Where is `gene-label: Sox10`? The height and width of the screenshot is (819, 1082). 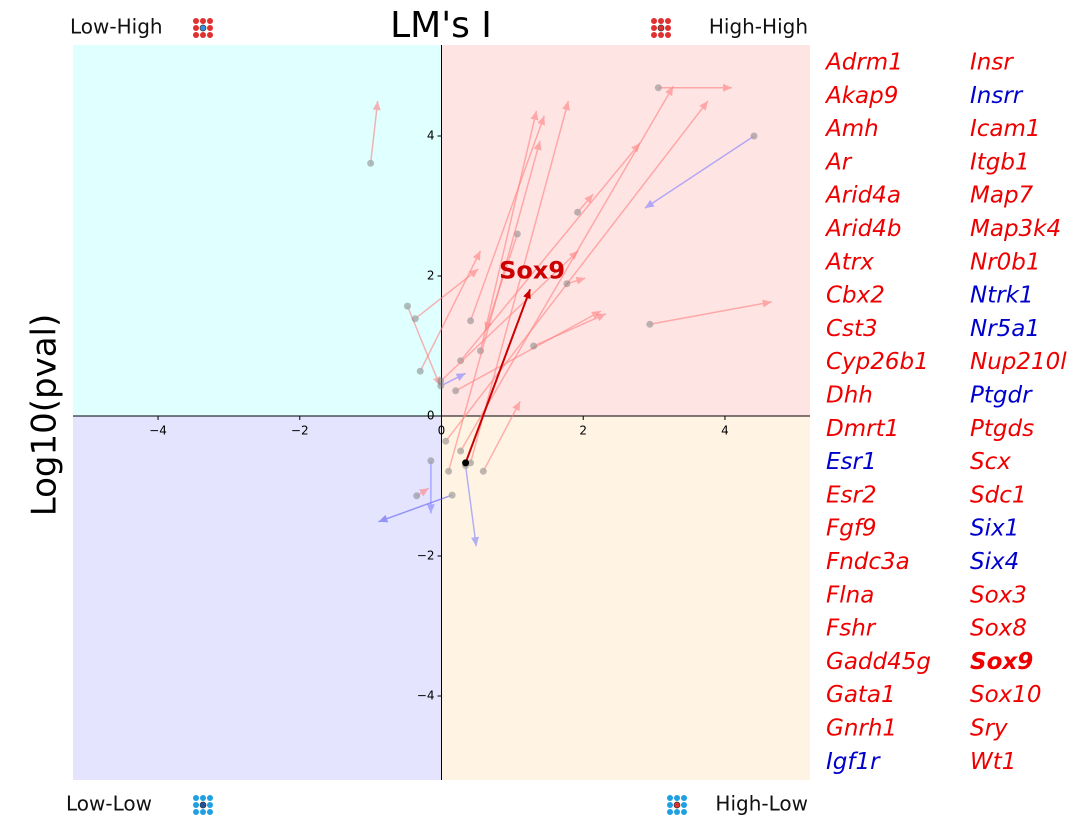
gene-label: Sox10 is located at coordinates (1006, 695).